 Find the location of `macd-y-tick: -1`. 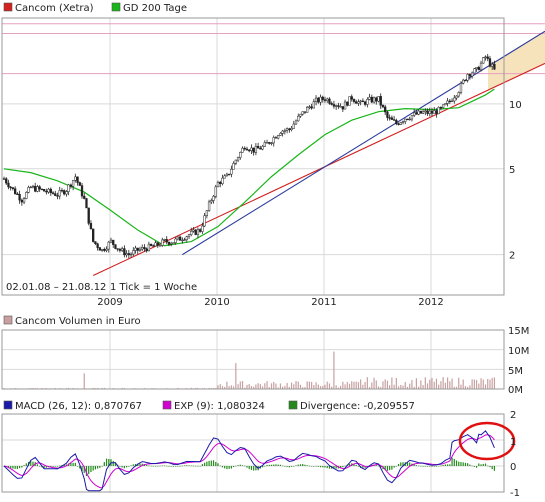

macd-y-tick: -1 is located at coordinates (515, 493).